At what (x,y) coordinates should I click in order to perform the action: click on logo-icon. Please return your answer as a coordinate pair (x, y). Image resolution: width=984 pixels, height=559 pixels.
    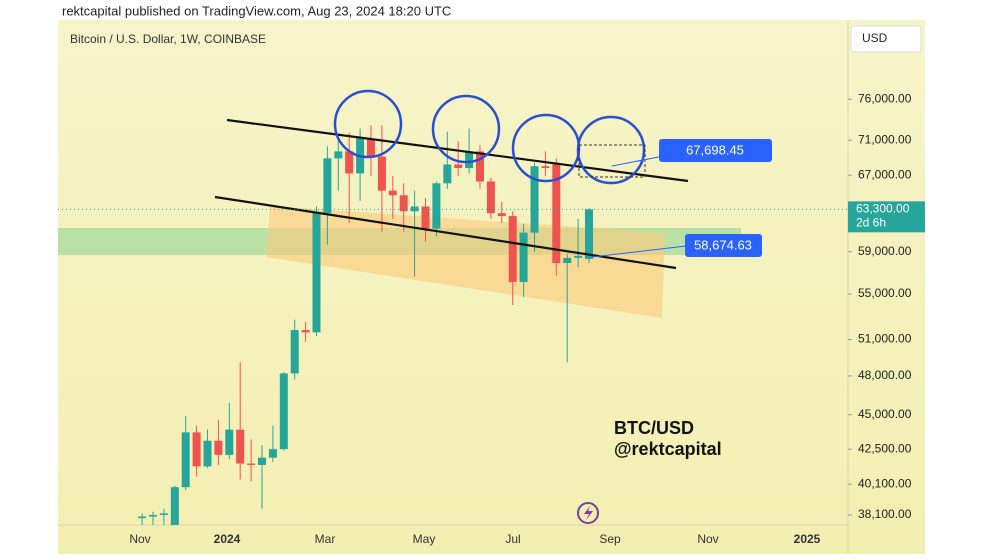
    Looking at the image, I should click on (588, 513).